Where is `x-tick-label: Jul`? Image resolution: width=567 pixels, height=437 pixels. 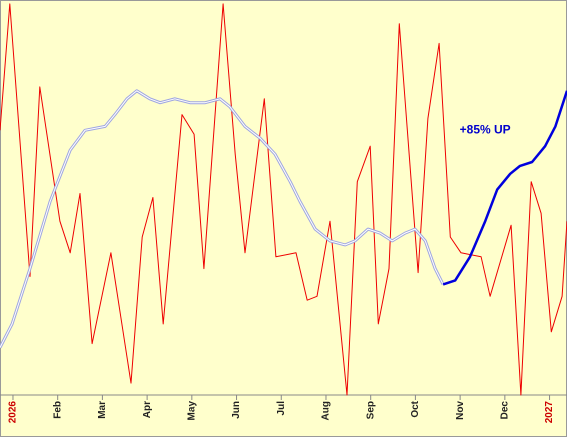 x-tick-label: Jul is located at coordinates (281, 408).